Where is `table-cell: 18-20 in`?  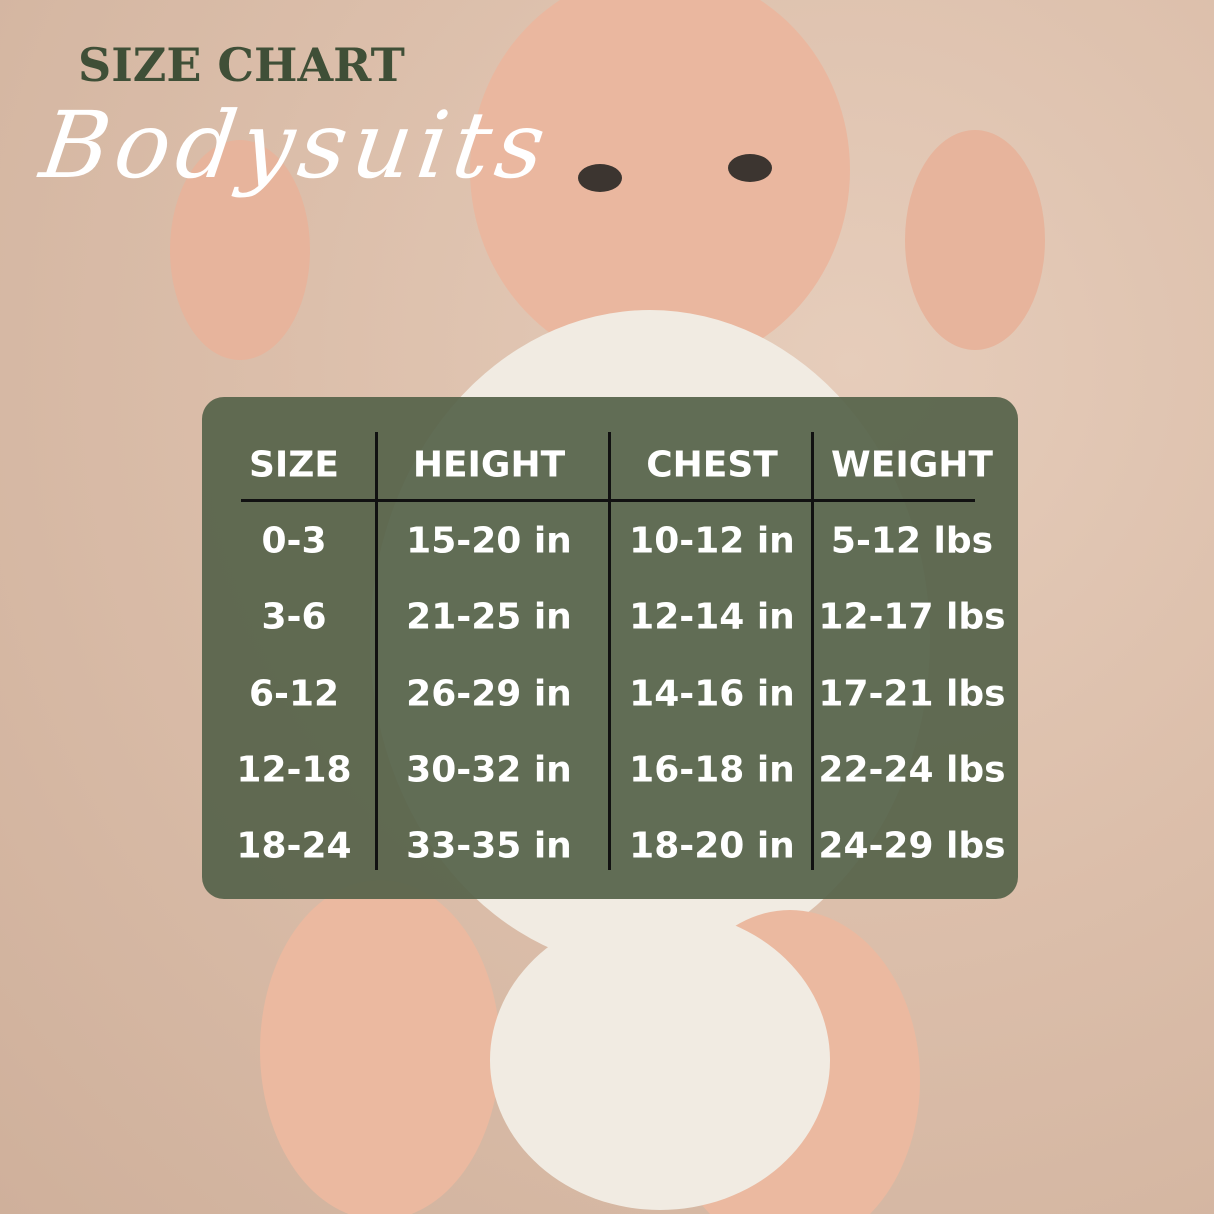
table-cell: 18-20 in is located at coordinates (712, 846).